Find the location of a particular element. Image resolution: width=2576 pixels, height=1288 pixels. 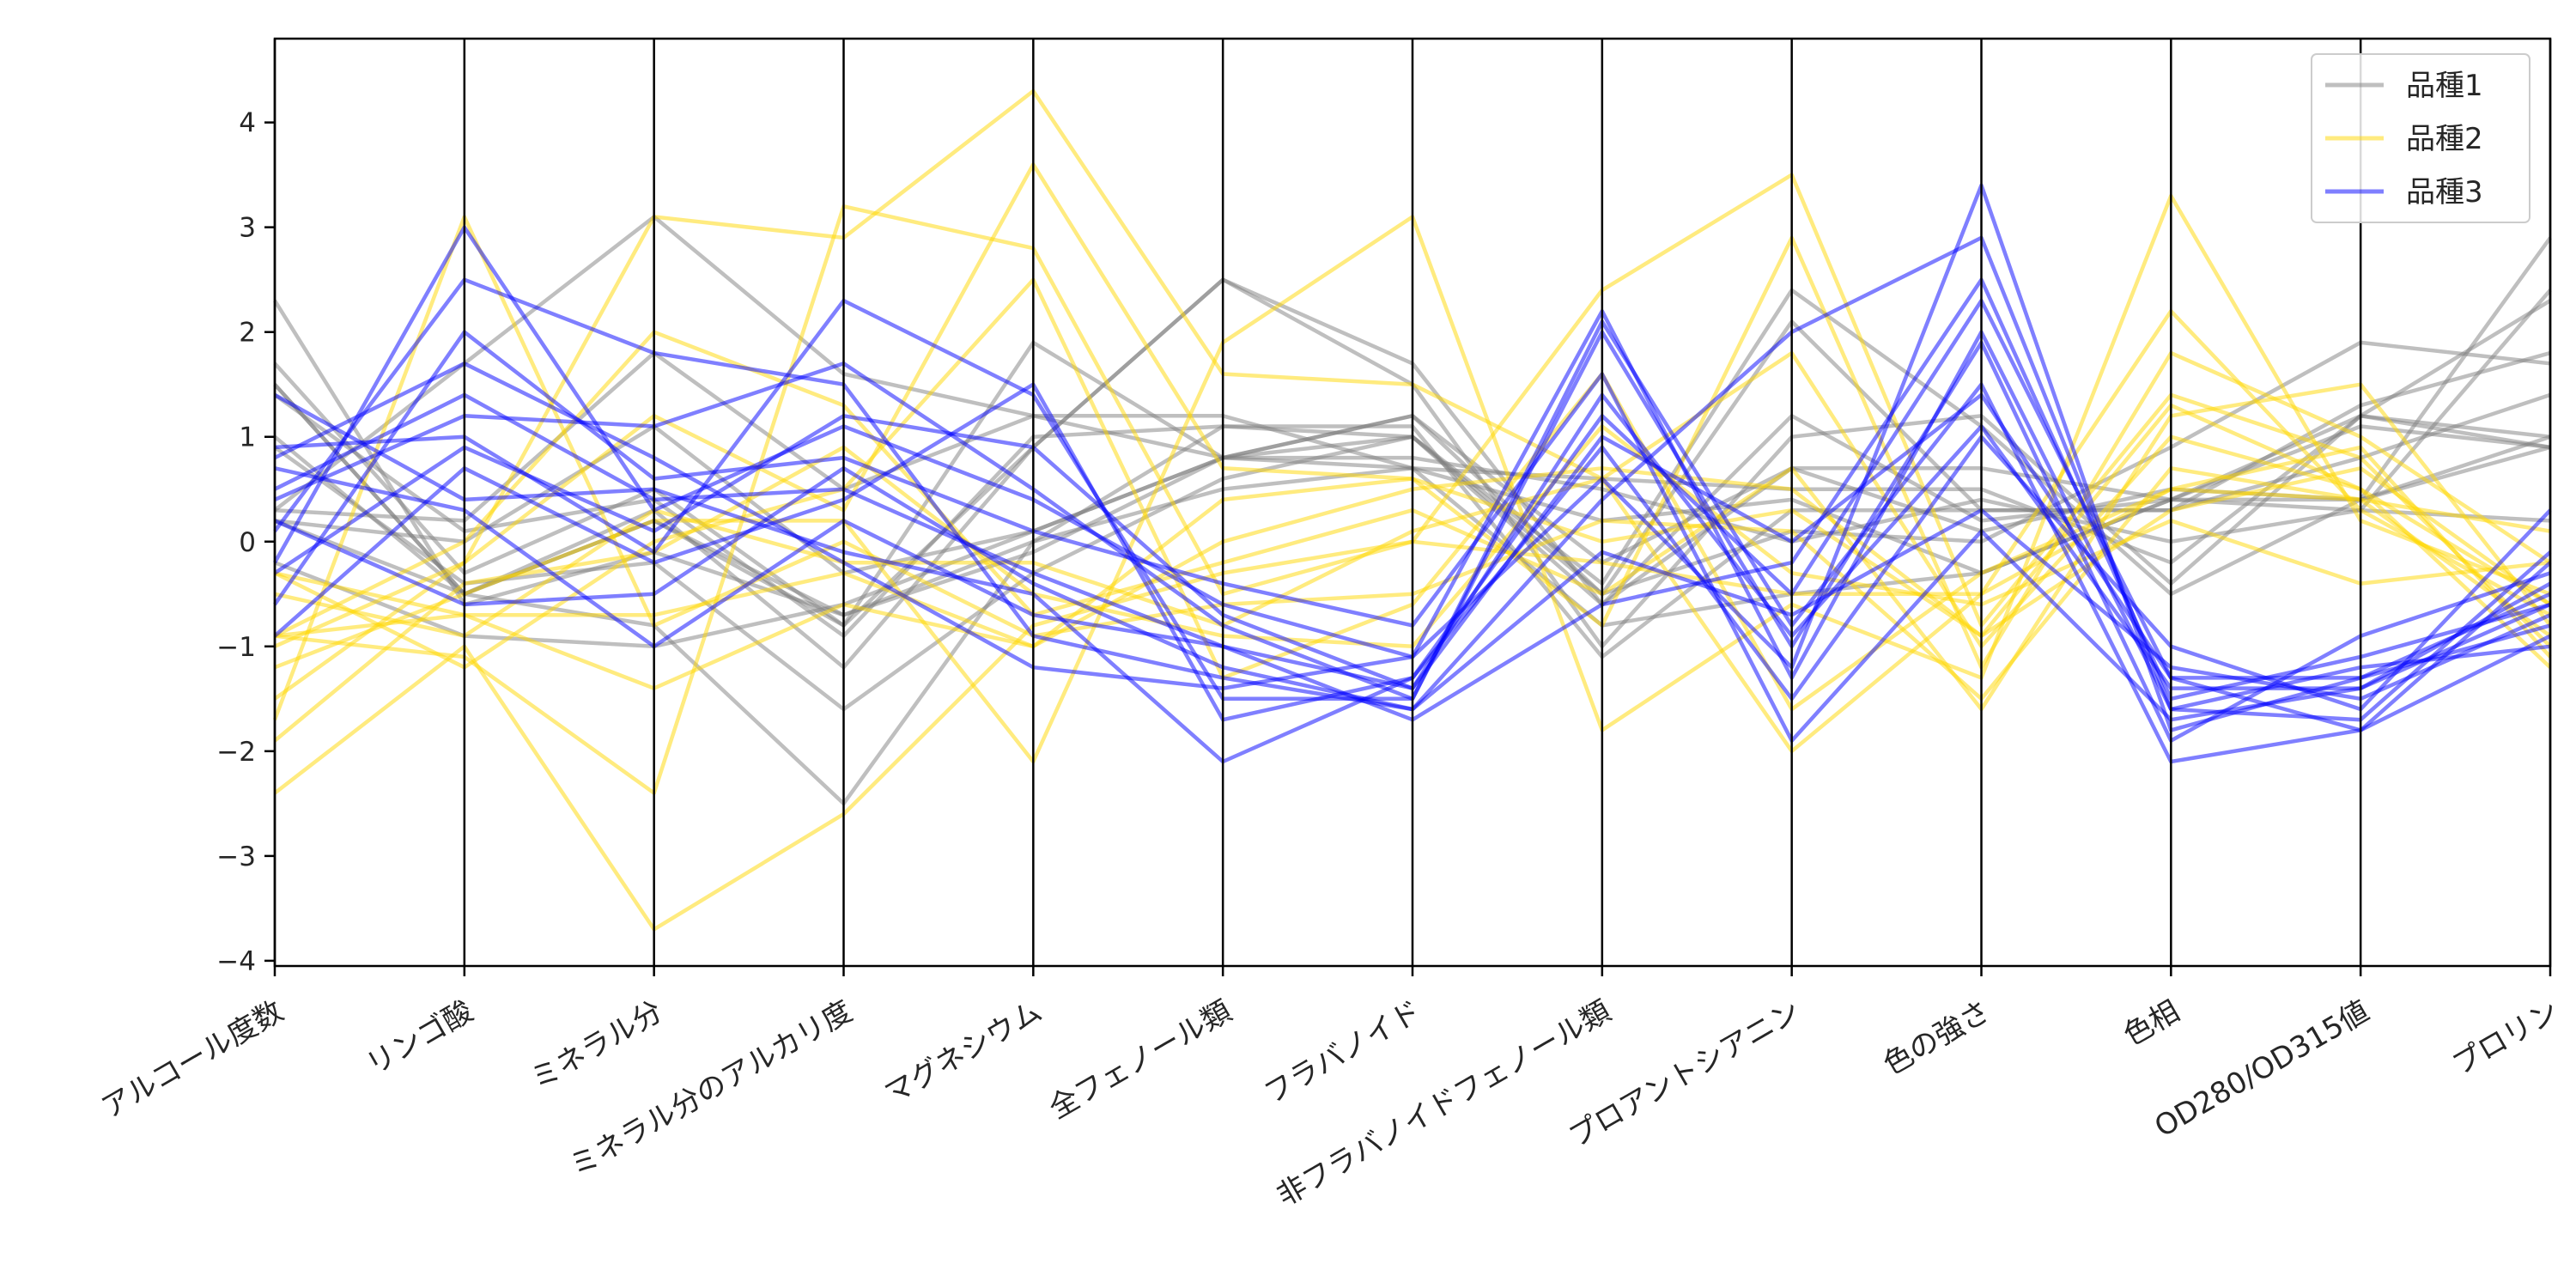

category-label-12: OD280/OD315値 is located at coordinates (2262, 1069).